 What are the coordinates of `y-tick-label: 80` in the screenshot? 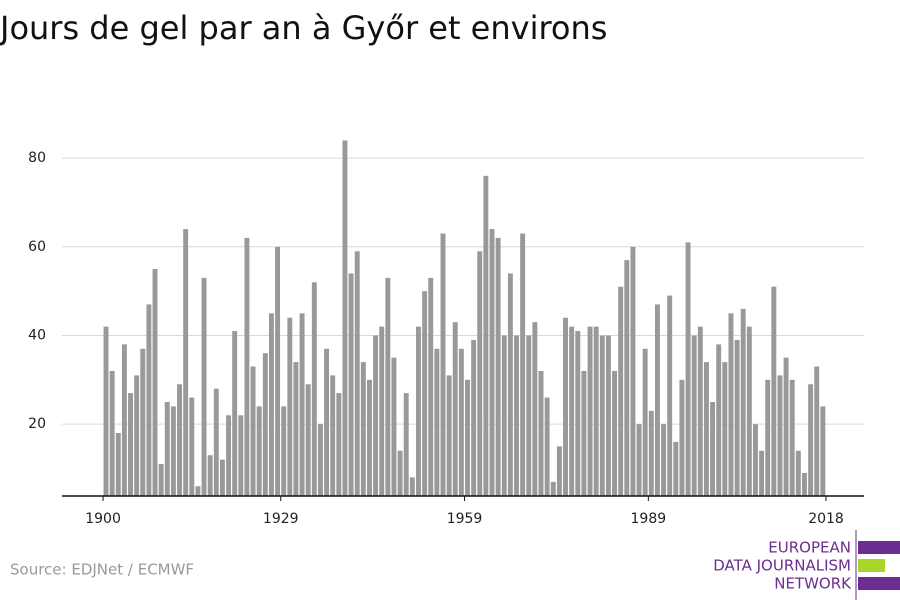 It's located at (37, 158).